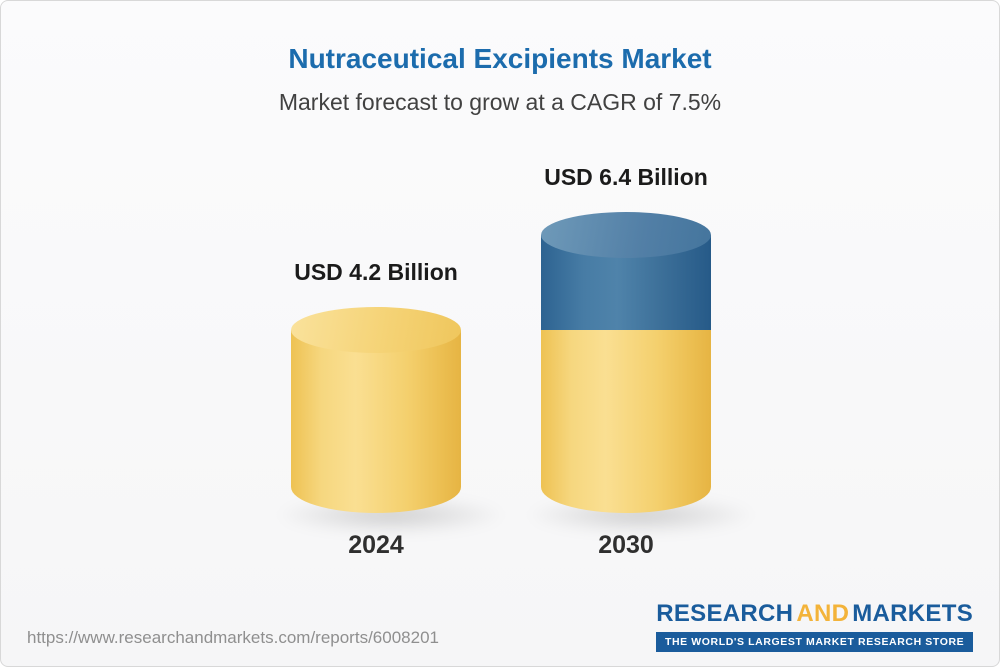  Describe the element at coordinates (500, 58) in the screenshot. I see `chart-title: Nutraceutical Excipients Market` at that location.